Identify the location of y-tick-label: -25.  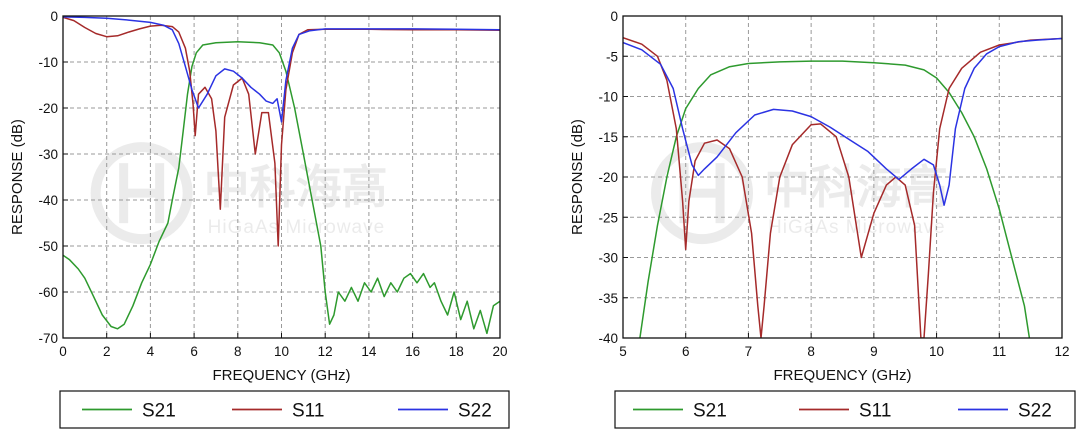
(608, 217).